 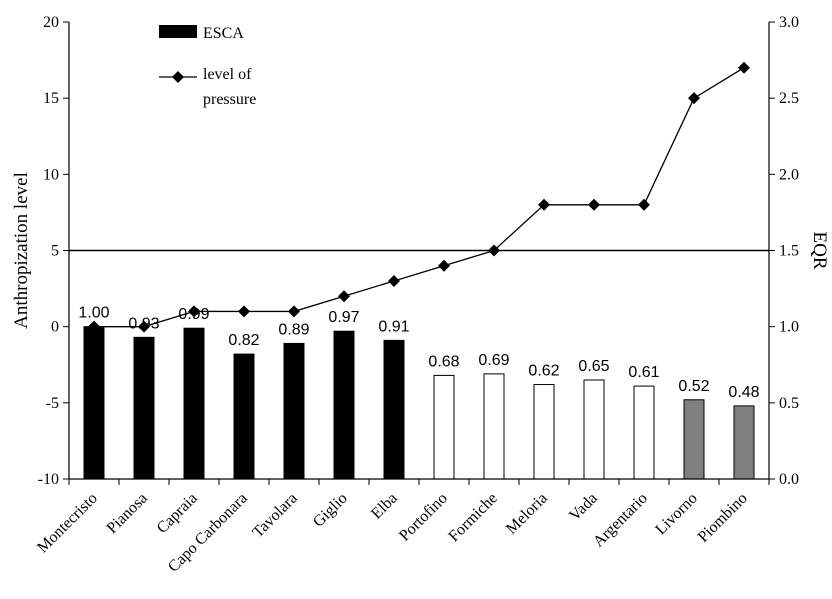 What do you see at coordinates (443, 361) in the screenshot?
I see `bar-value-label: 0.68` at bounding box center [443, 361].